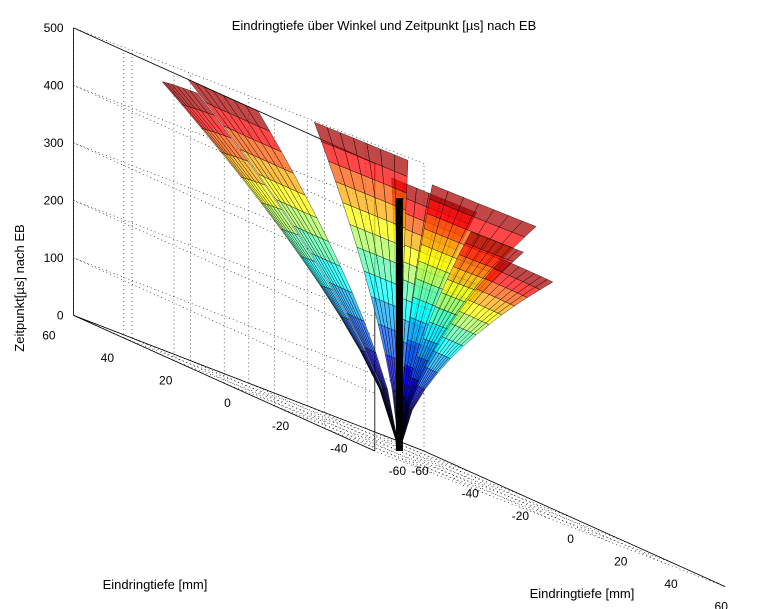 The width and height of the screenshot is (768, 609). Describe the element at coordinates (621, 561) in the screenshot. I see `x-tick-label: 20` at that location.